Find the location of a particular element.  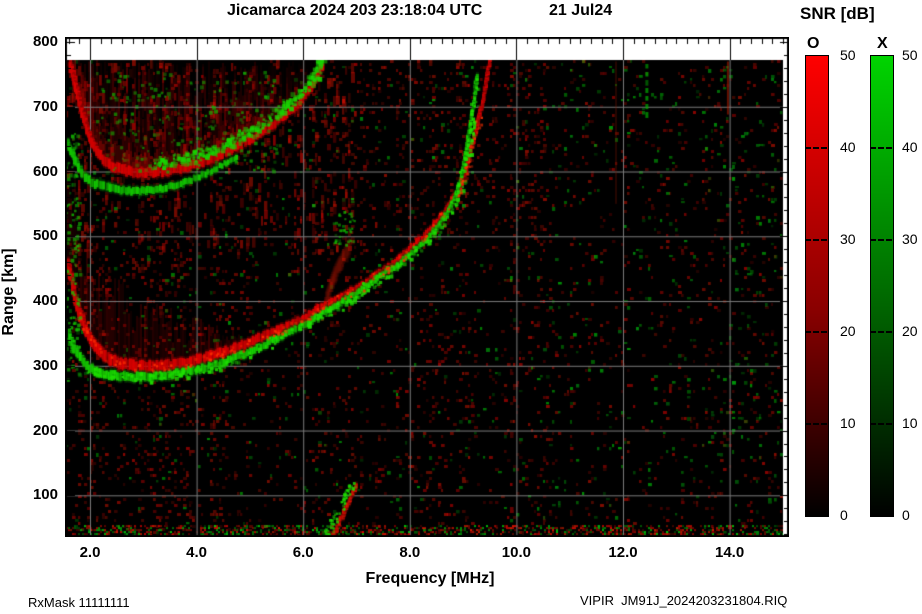

y-tick-label: 400 is located at coordinates (45, 301).